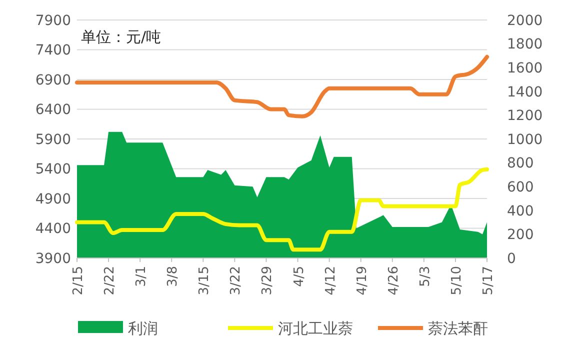 The image size is (567, 340). I want to click on y2-tick-label: 1800, so click(525, 44).